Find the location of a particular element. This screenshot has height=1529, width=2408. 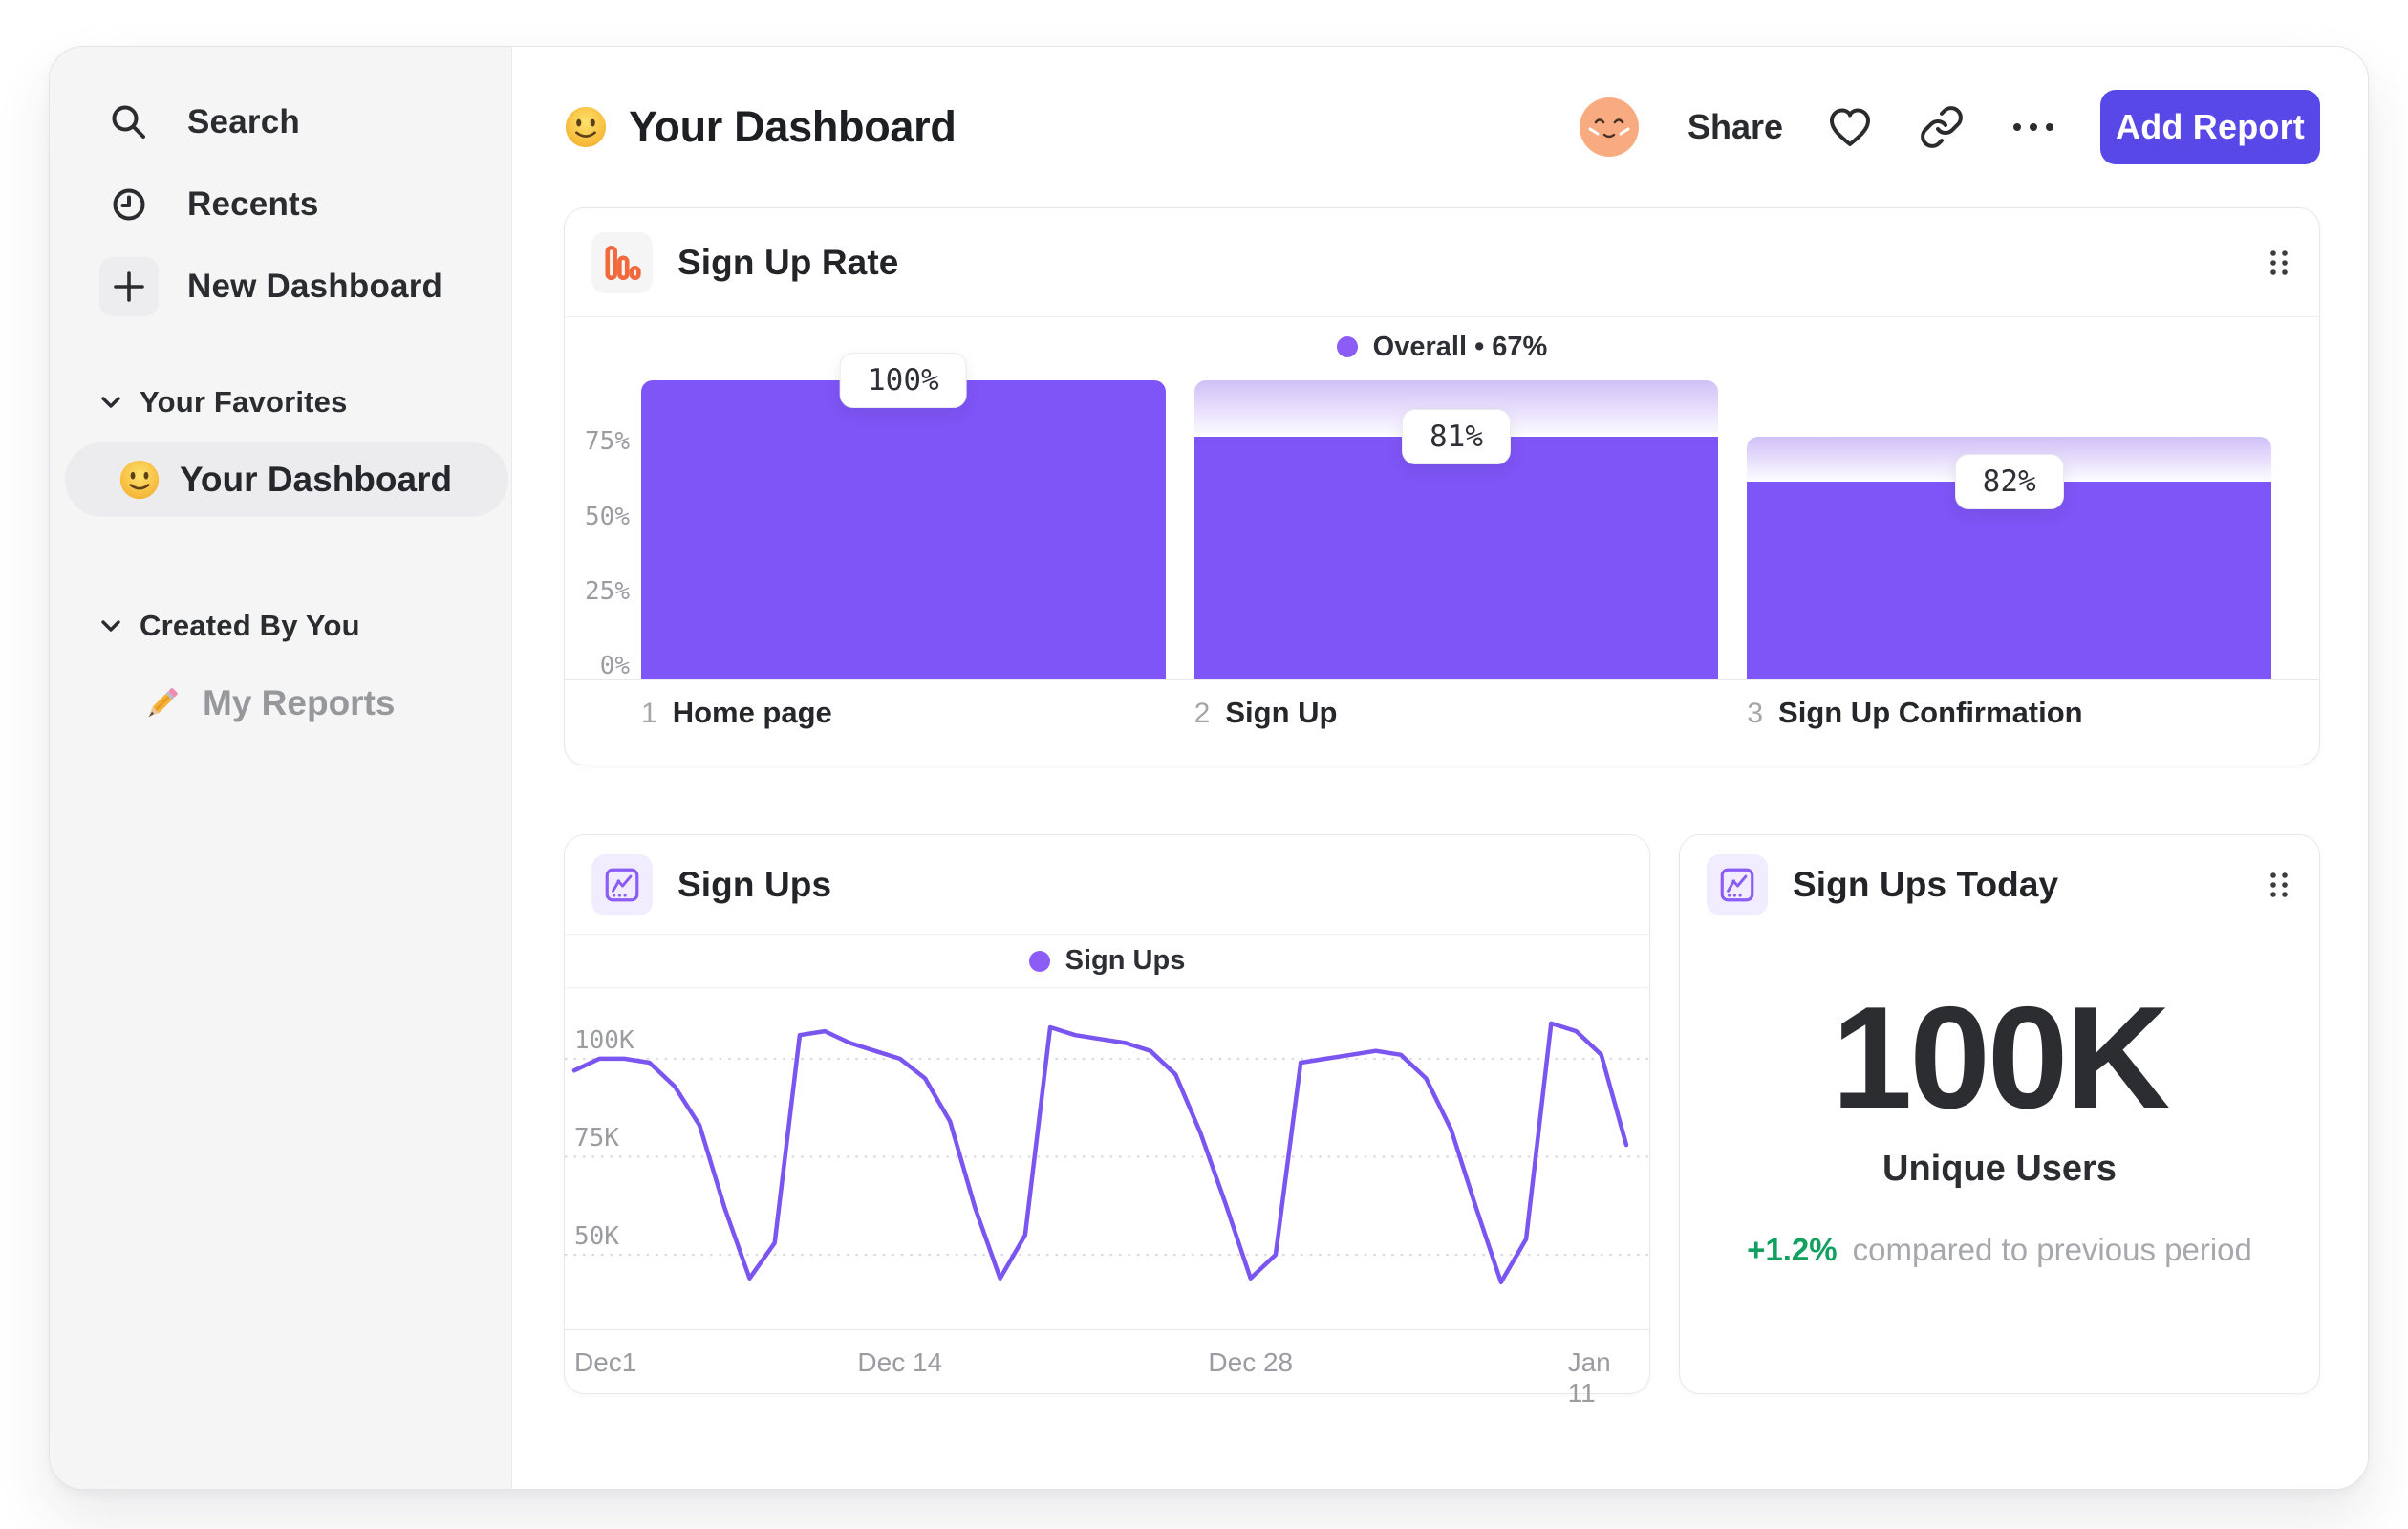

sidebar-item-my-reports: My Reports is located at coordinates (310, 703).